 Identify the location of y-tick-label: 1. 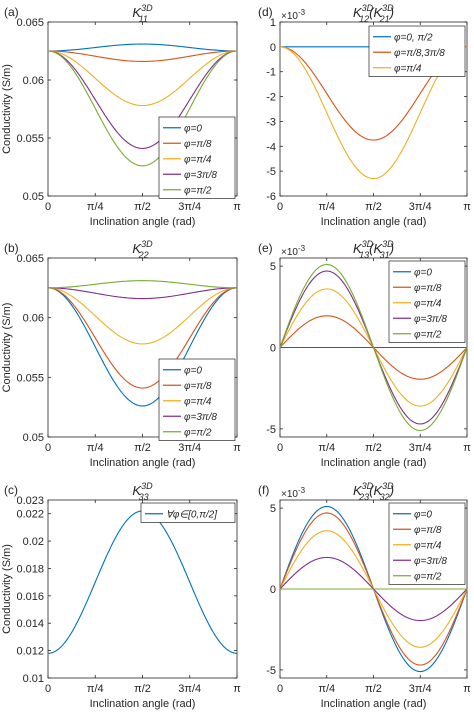
(273, 23).